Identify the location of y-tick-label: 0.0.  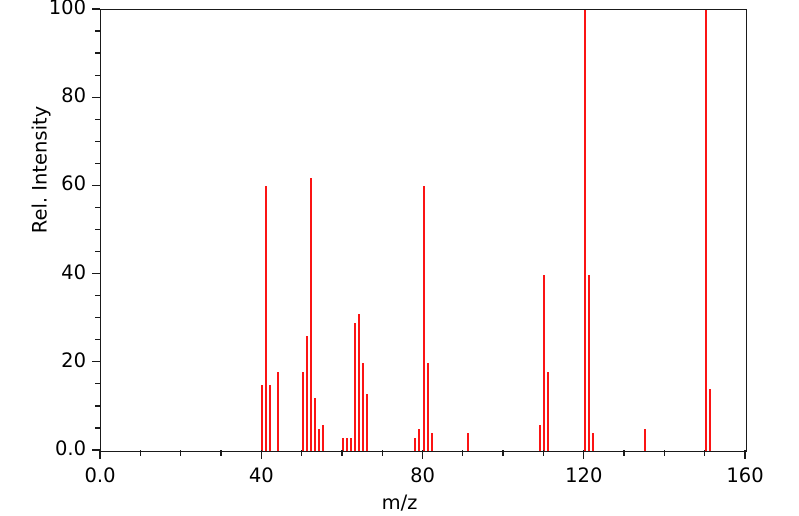
(70, 448).